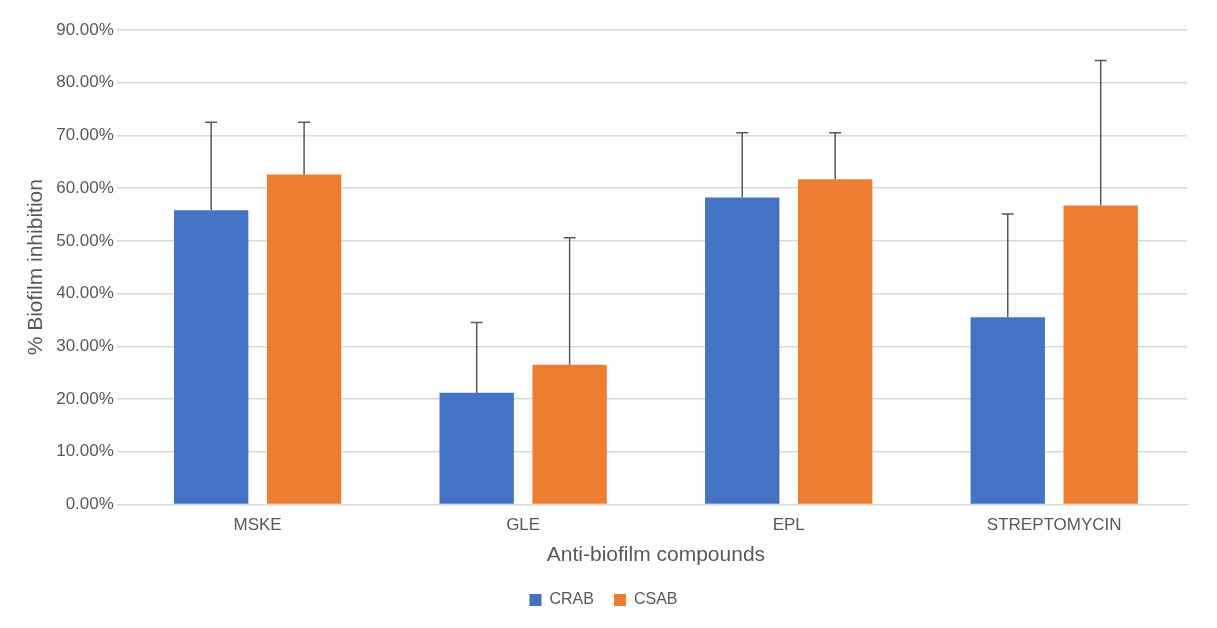  Describe the element at coordinates (85, 451) in the screenshot. I see `y-tick-label: 10.00%` at that location.